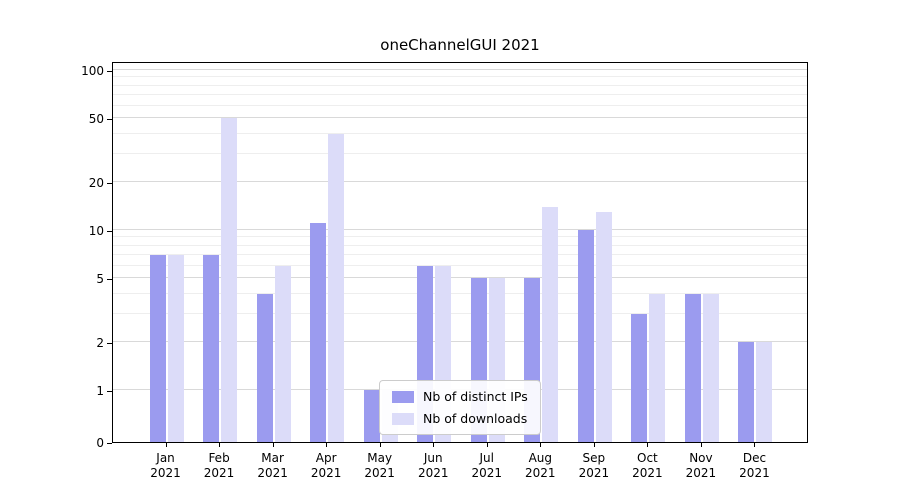  Describe the element at coordinates (647, 465) in the screenshot. I see `x-tick-label: Oct 2021` at that location.